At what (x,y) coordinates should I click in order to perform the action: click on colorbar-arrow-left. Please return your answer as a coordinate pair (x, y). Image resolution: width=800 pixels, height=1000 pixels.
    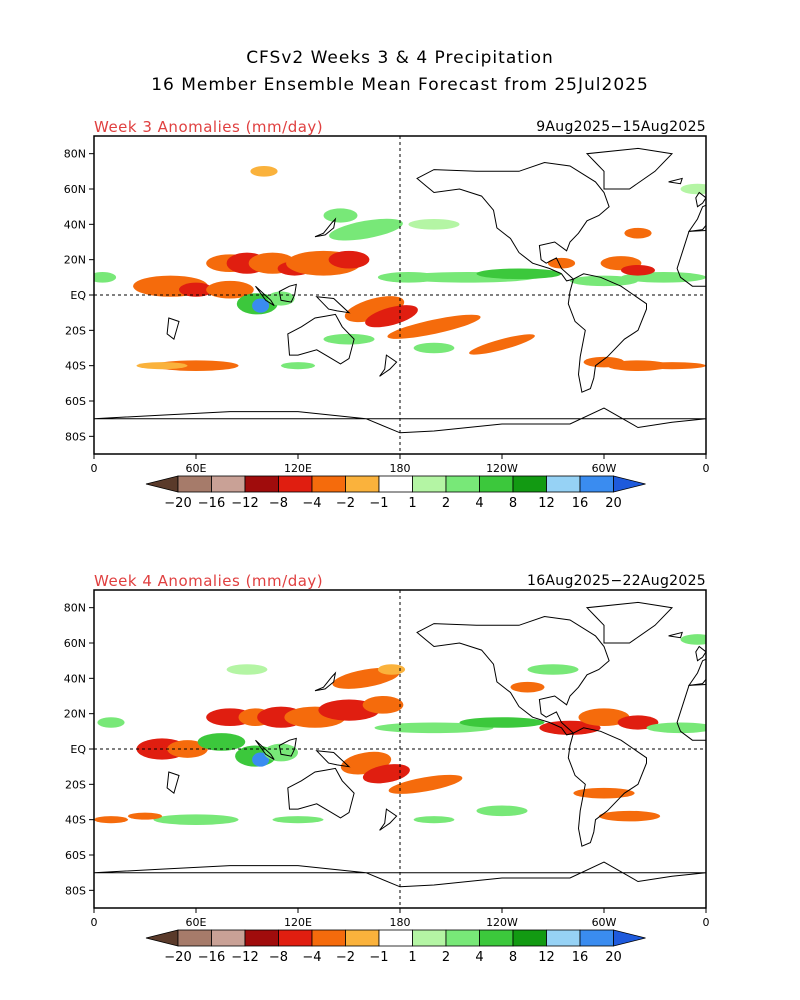
    Looking at the image, I should click on (162, 484).